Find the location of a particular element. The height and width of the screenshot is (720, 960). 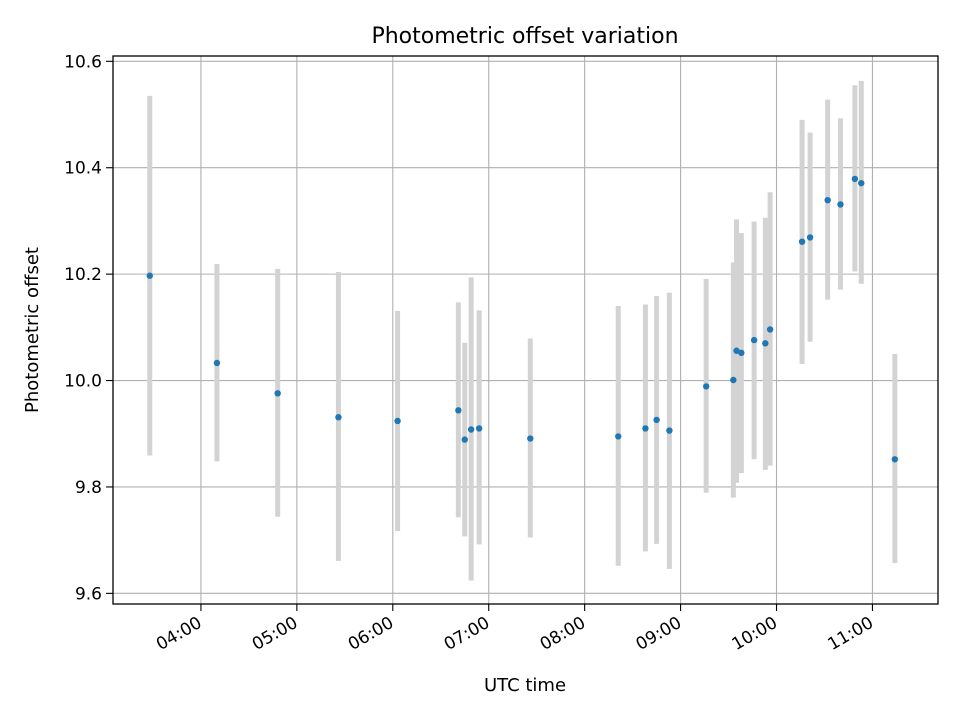

y-tick-label: 9.8 is located at coordinates (88, 488).